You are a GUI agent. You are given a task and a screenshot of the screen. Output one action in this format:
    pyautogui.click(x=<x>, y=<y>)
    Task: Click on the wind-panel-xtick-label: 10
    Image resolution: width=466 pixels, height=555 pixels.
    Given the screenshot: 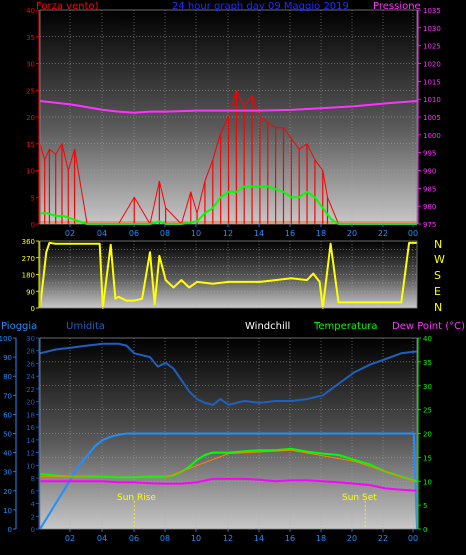 What is the action you would take?
    pyautogui.click(x=196, y=233)
    